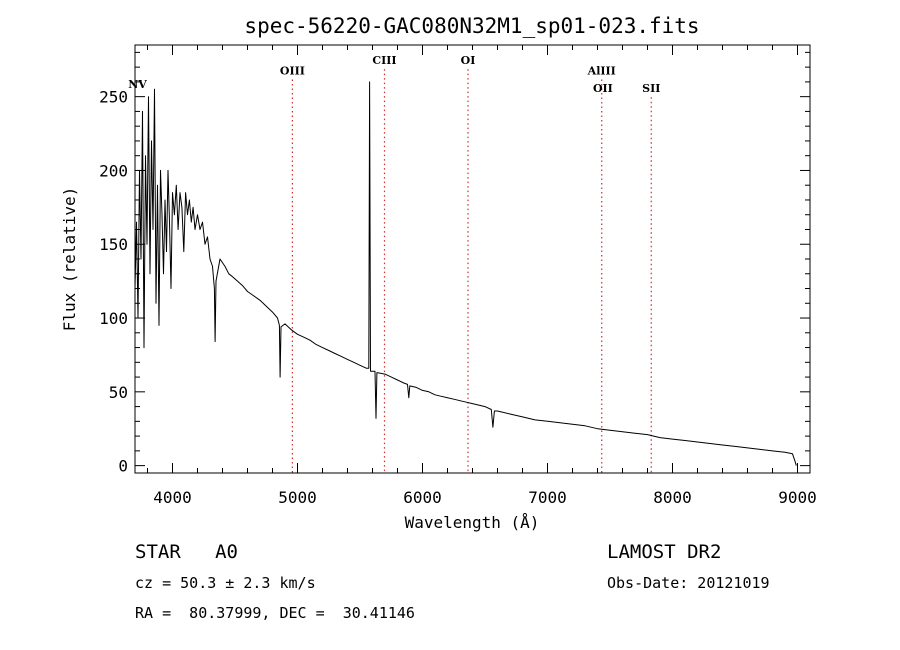 This screenshot has width=900, height=650. What do you see at coordinates (471, 26) in the screenshot?
I see `chart-title: spec-56220-GAC080N32M1_sp01-023.fits` at bounding box center [471, 26].